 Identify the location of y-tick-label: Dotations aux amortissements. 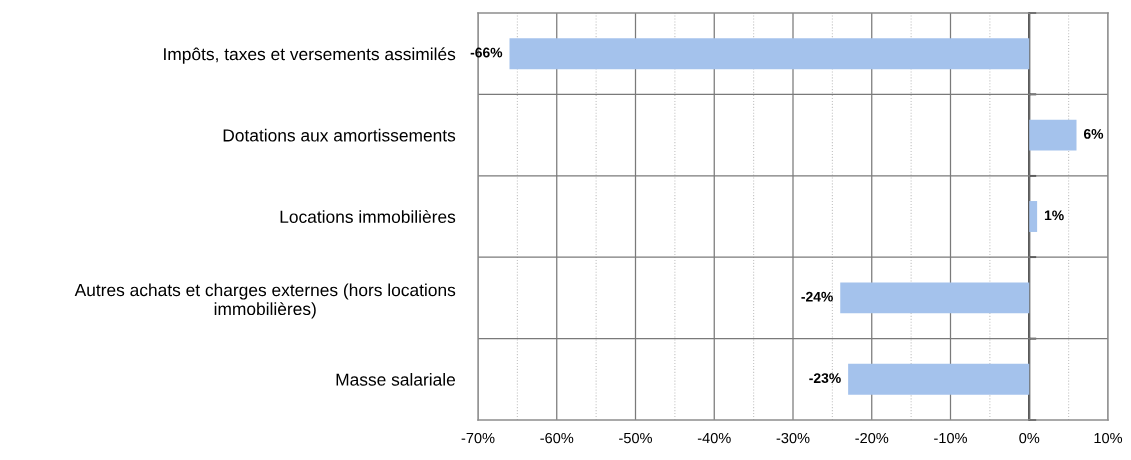
(339, 135).